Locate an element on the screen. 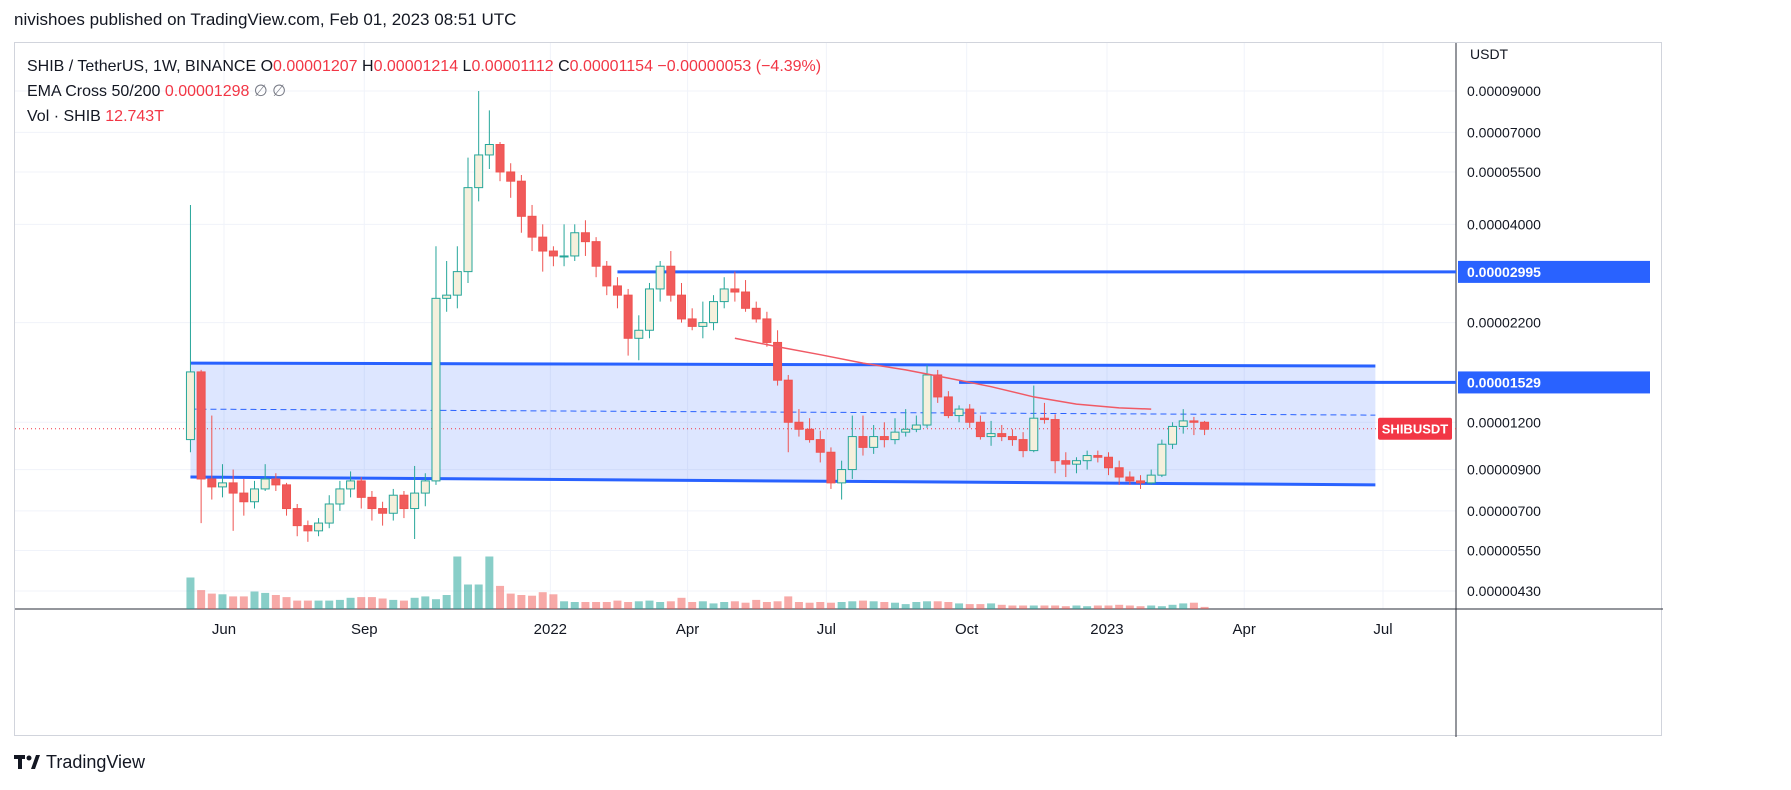 The image size is (1791, 790). volume-row: Vol · SHIB 12.743T is located at coordinates (424, 116).